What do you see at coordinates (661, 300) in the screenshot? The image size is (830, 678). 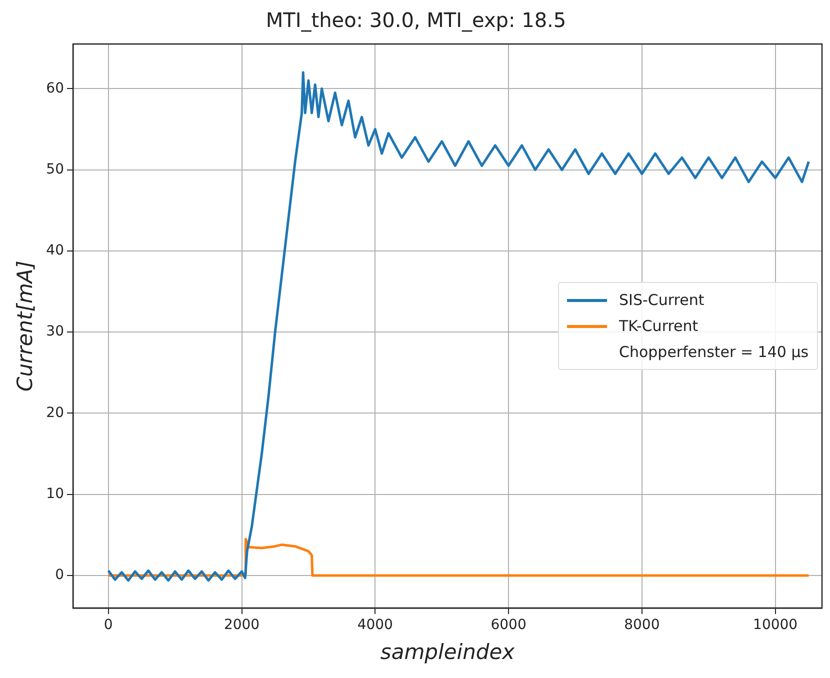 I see `legend-label: SIS-Current` at bounding box center [661, 300].